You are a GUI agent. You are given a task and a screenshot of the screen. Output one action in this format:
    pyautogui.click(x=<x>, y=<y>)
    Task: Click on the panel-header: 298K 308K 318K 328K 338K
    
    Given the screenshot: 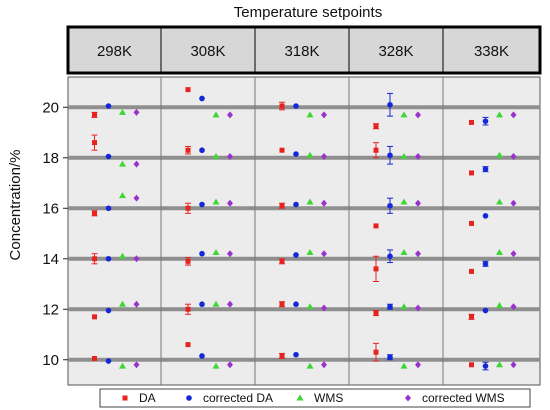 What is the action you would take?
    pyautogui.click(x=304, y=50)
    